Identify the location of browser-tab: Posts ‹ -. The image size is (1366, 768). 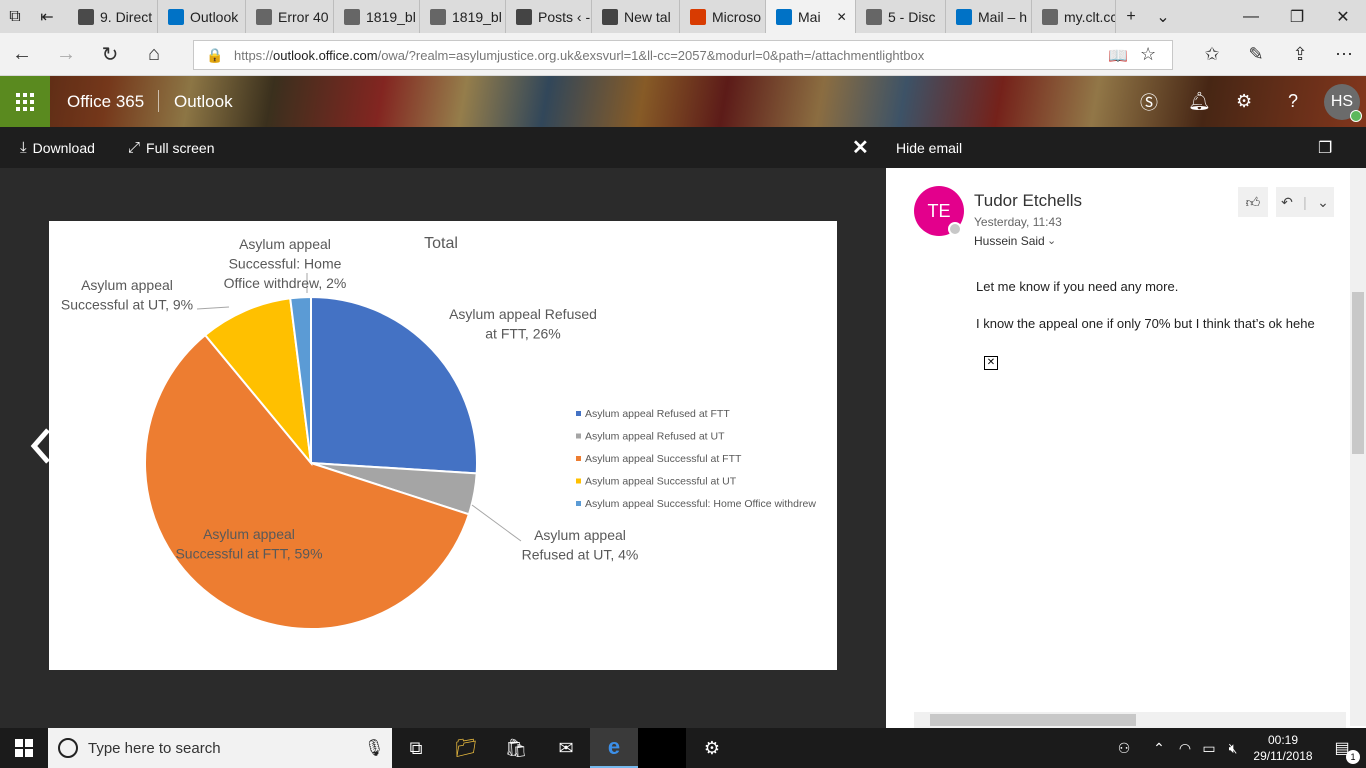
(549, 16).